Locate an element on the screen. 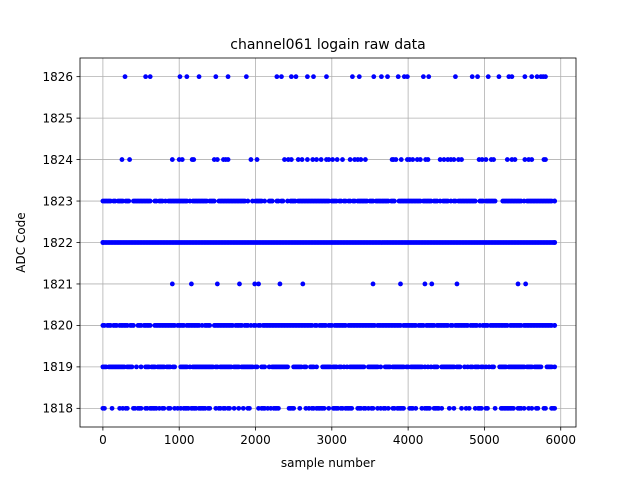 This screenshot has height=484, width=640. y-tick-label: 1823 is located at coordinates (57, 201).